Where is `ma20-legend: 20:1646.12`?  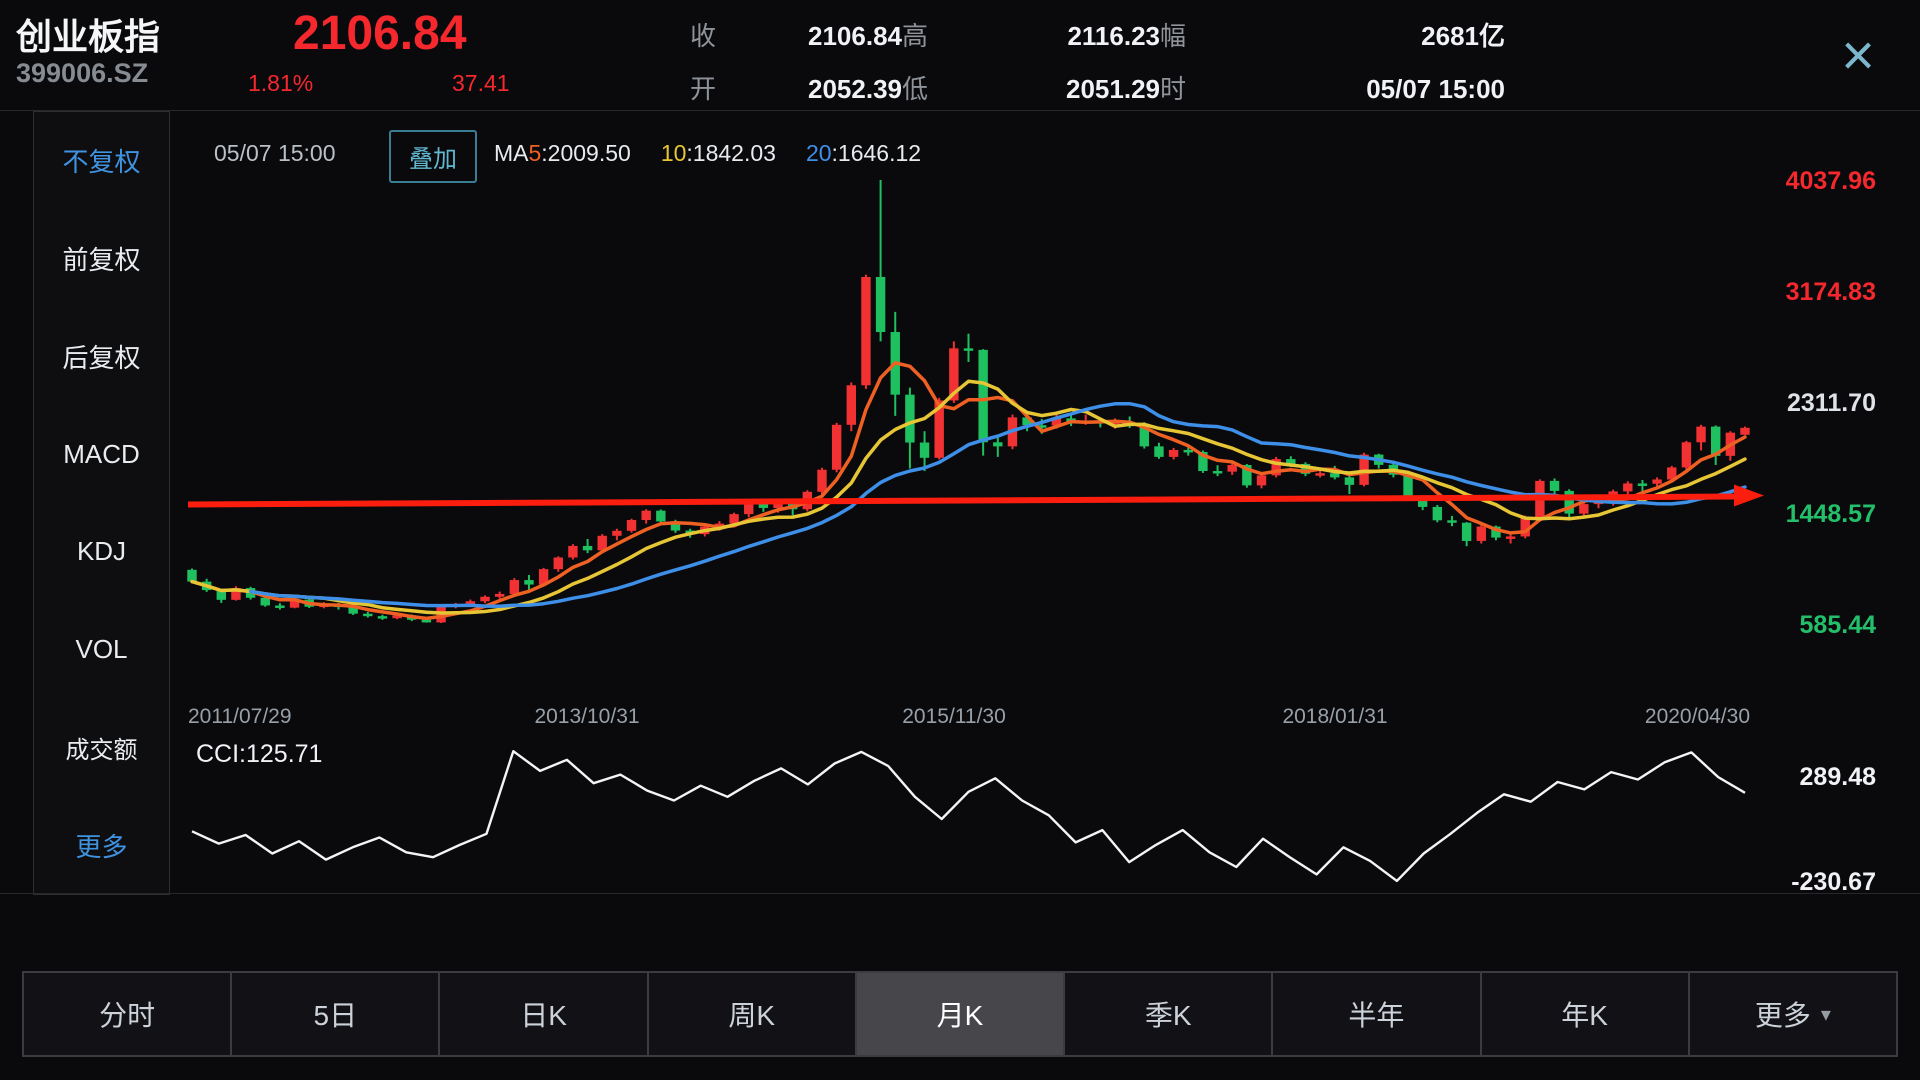 ma20-legend: 20:1646.12 is located at coordinates (863, 153).